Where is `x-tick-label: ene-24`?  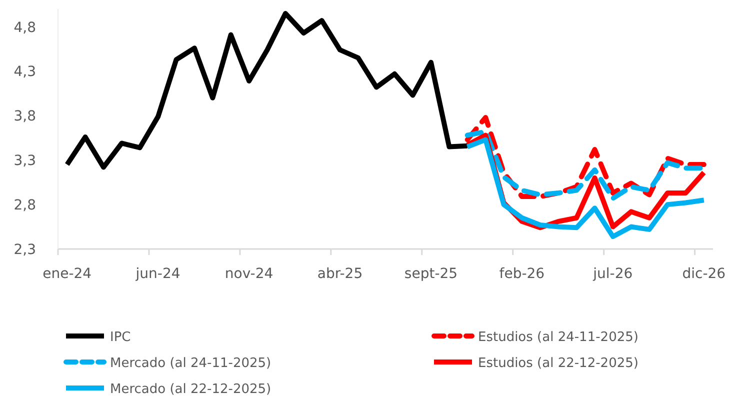
x-tick-label: ene-24 is located at coordinates (67, 274).